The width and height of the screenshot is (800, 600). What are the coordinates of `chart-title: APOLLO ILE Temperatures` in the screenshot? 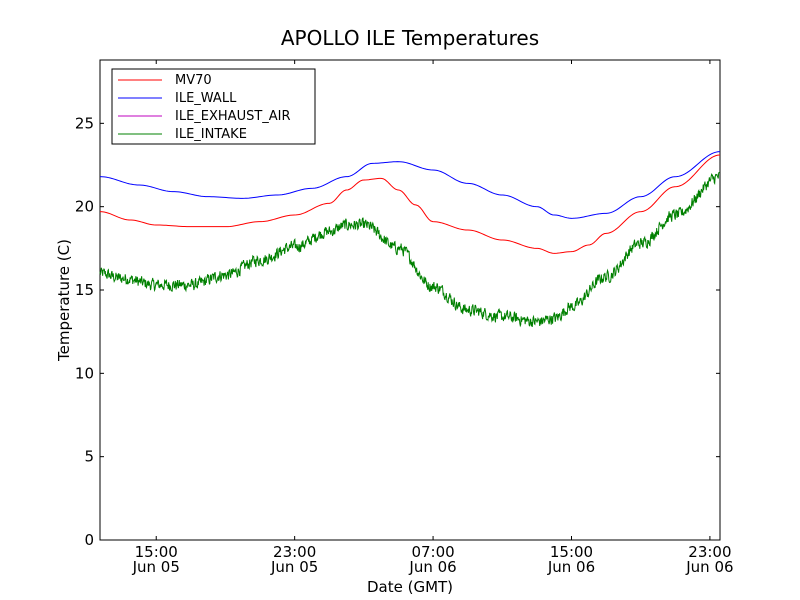 It's located at (410, 38).